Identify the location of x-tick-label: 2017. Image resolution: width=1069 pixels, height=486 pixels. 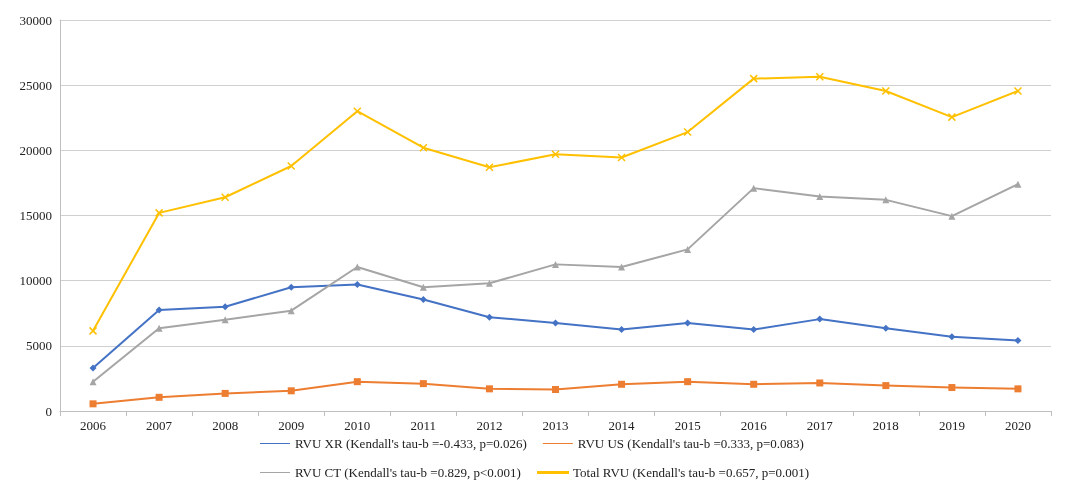
(820, 425).